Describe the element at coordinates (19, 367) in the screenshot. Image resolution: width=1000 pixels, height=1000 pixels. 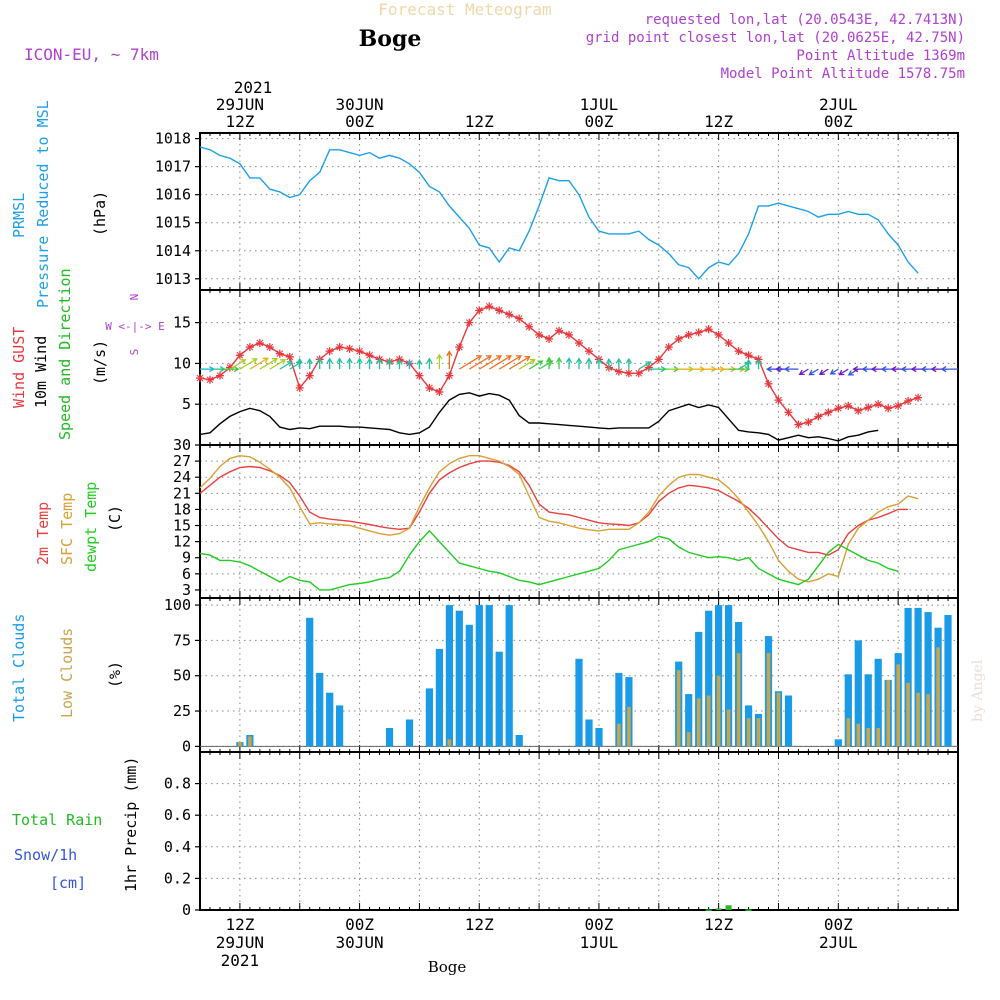
I see `wind-gust-label: Wind GUST` at that location.